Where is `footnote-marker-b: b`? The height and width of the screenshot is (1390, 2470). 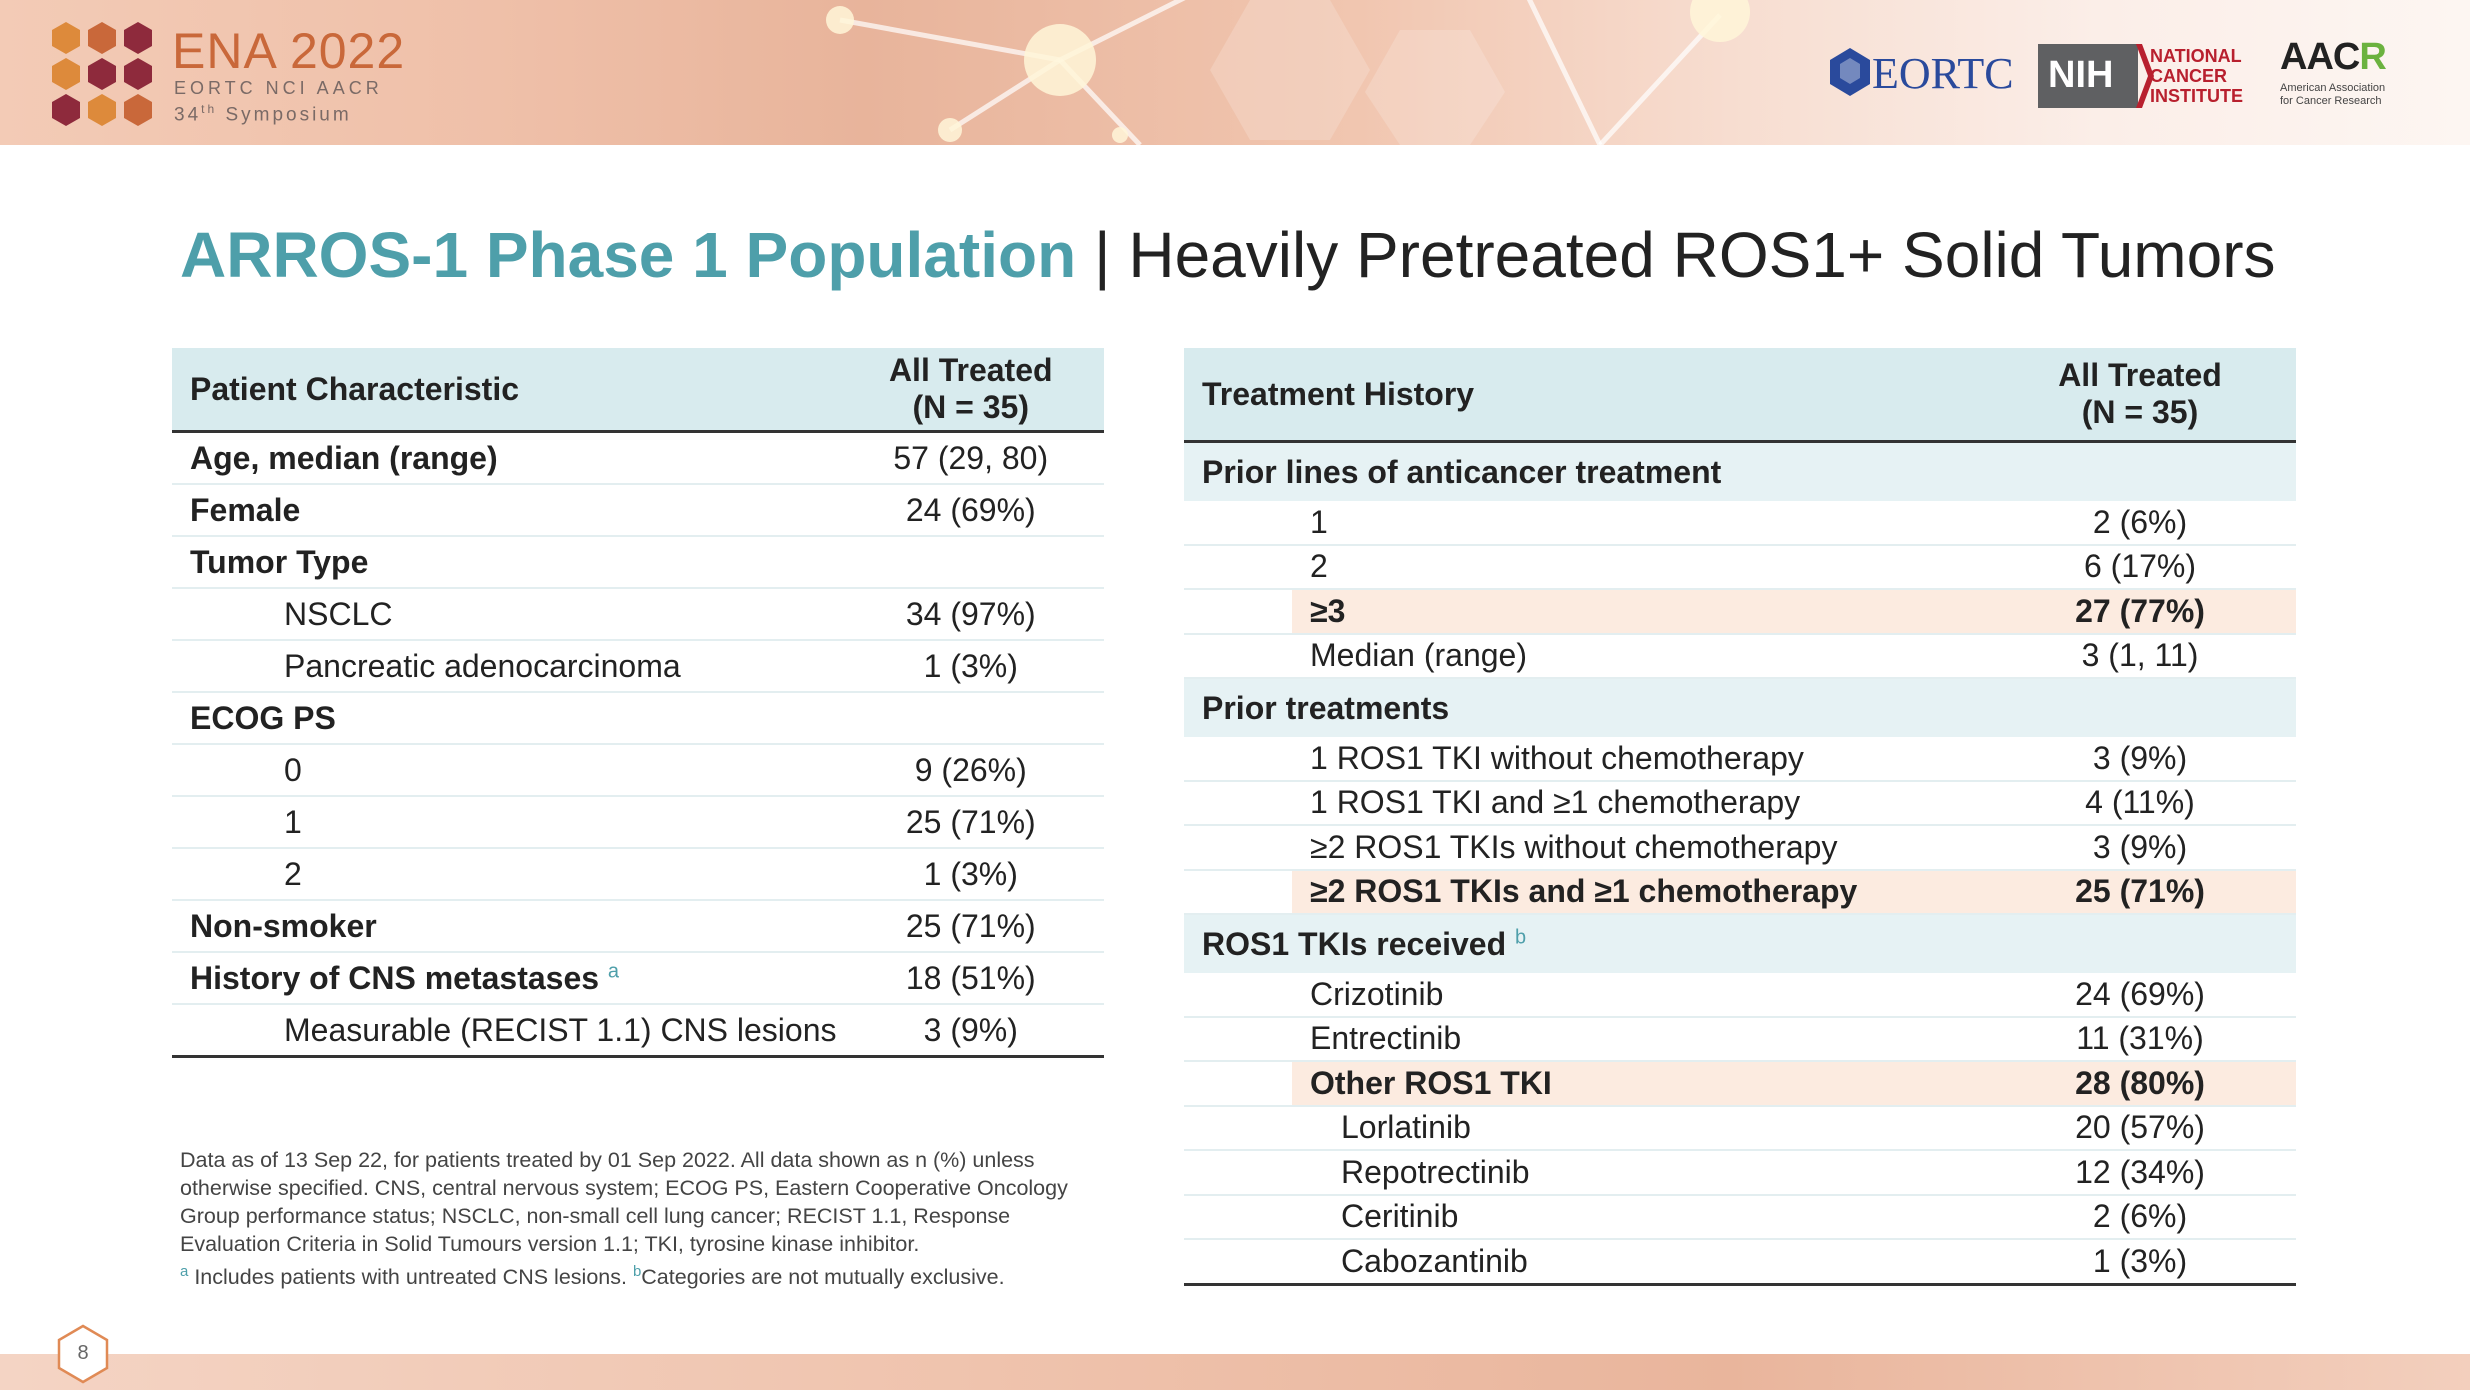 footnote-marker-b: b is located at coordinates (1521, 936).